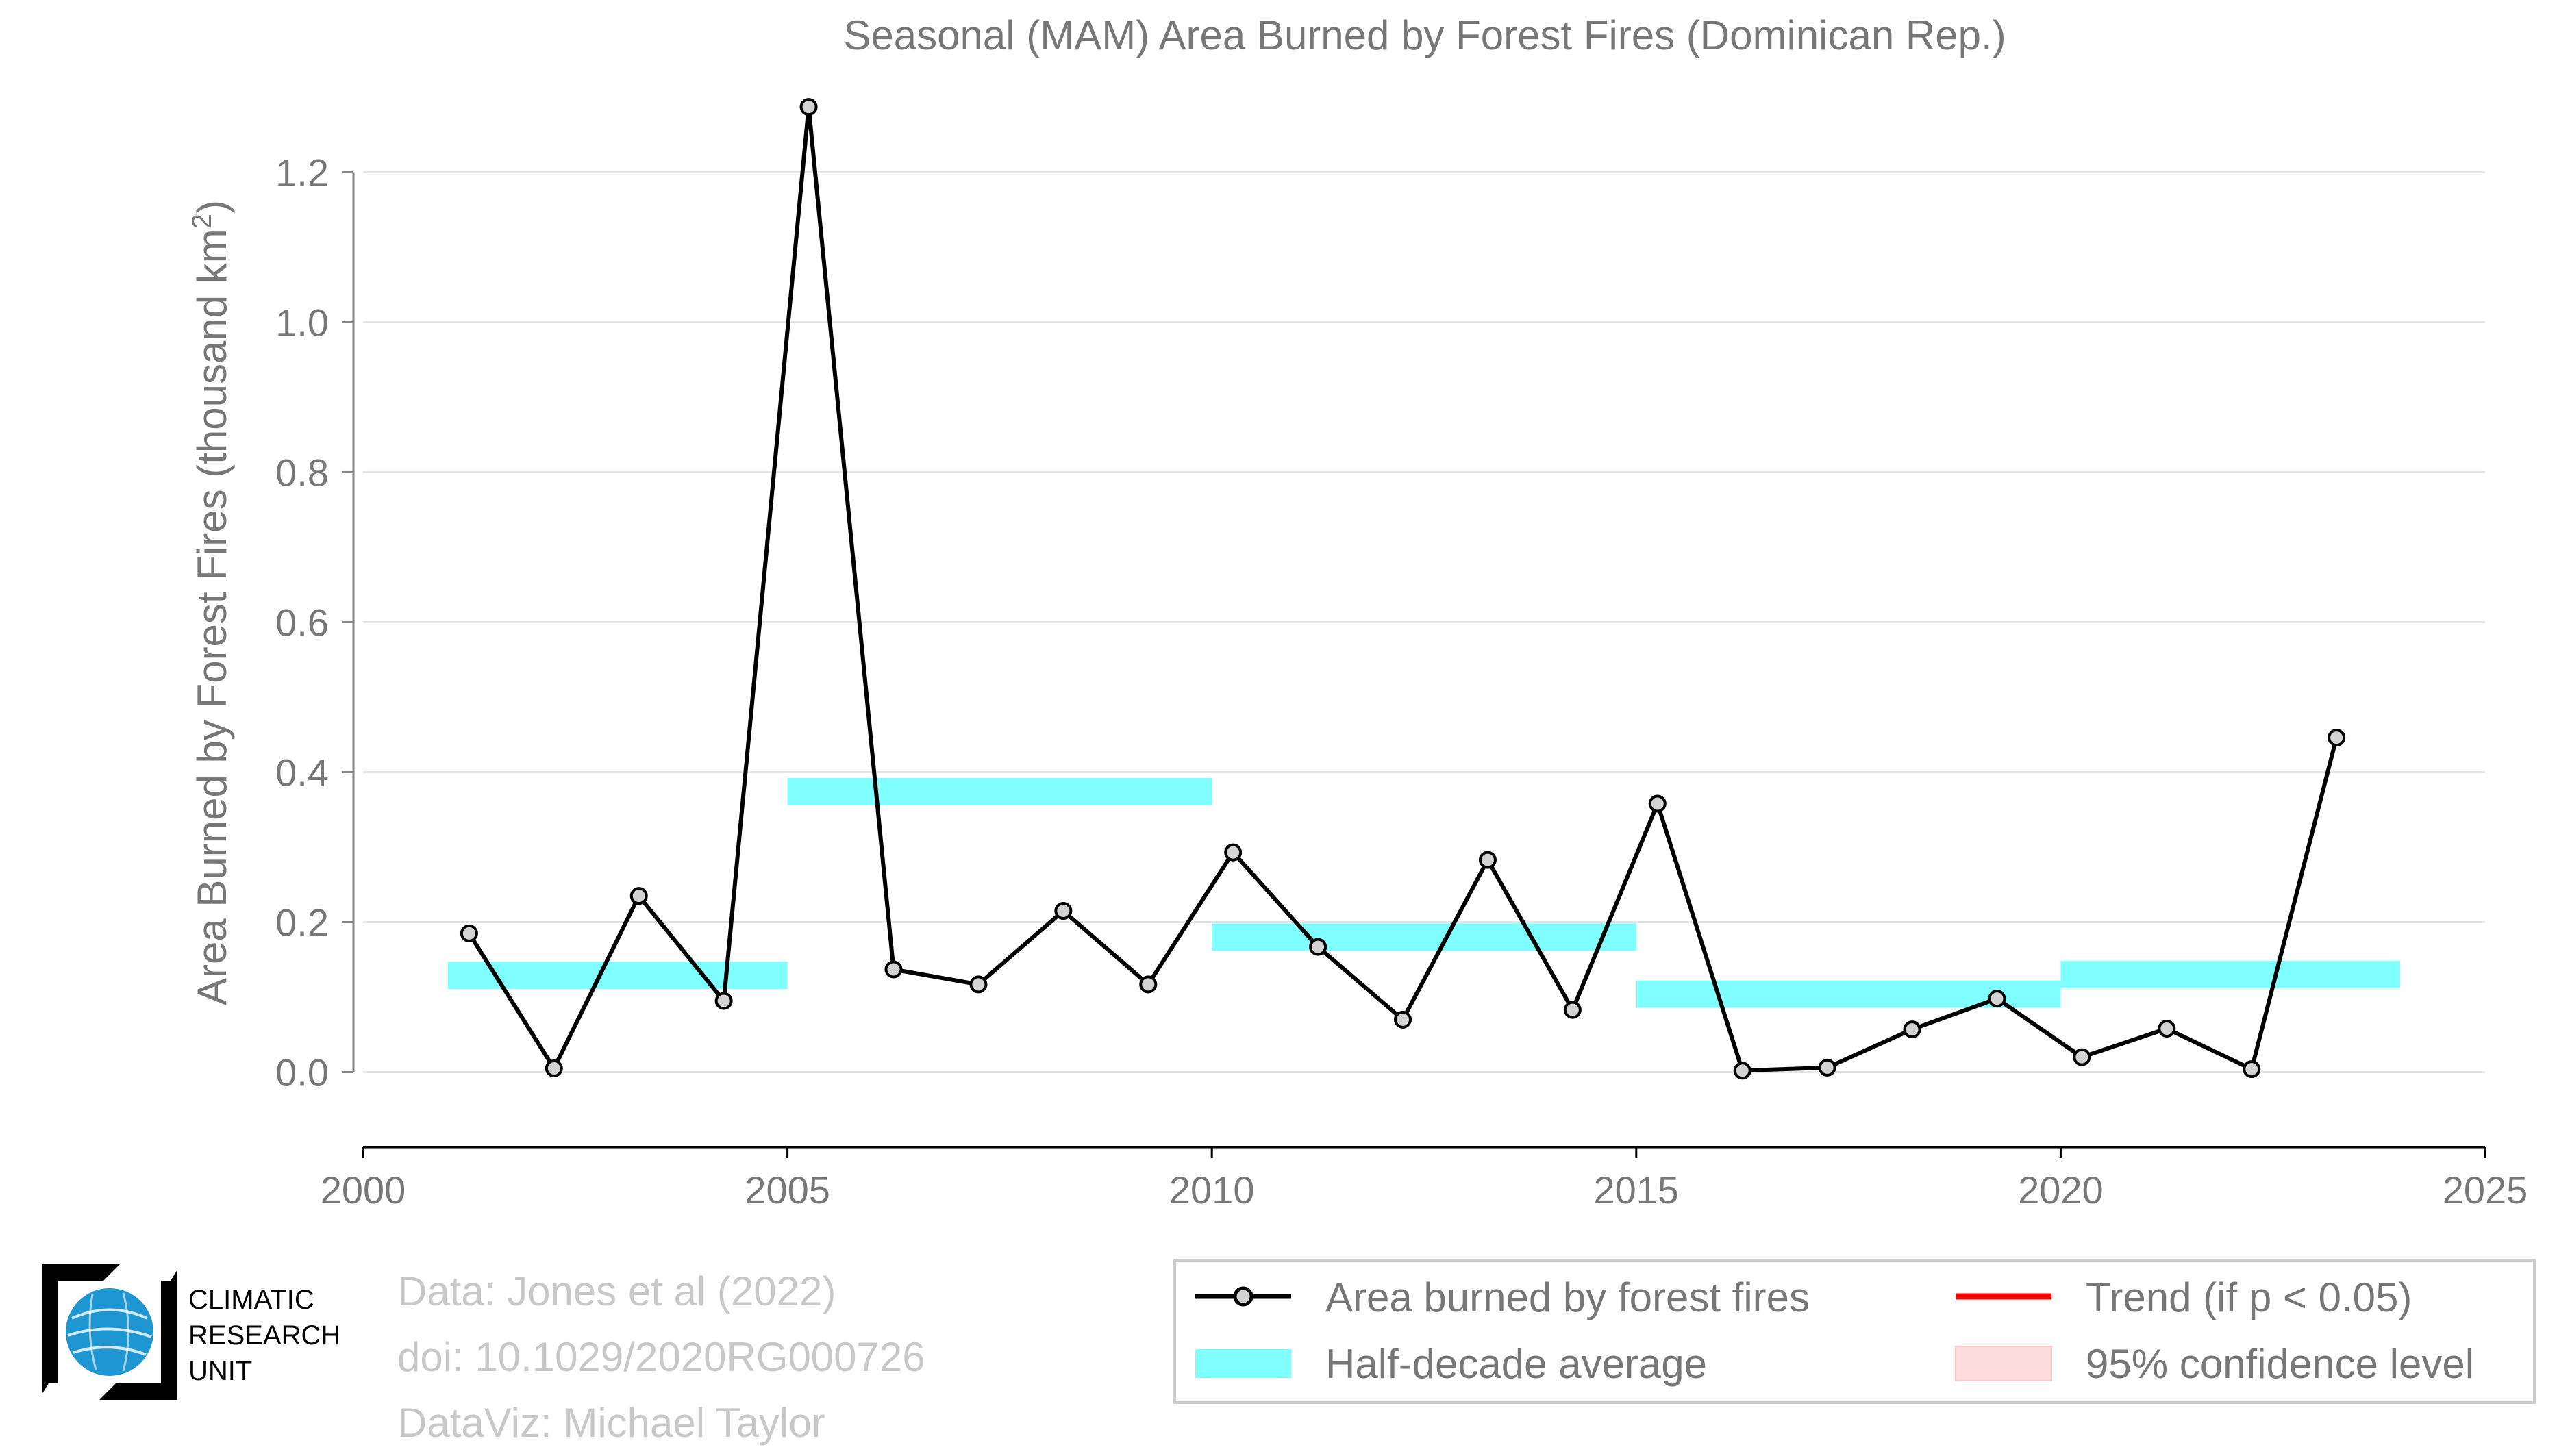 The width and height of the screenshot is (2557, 1456). I want to click on legend-item-confidence: 95% confidence level, so click(2214, 1364).